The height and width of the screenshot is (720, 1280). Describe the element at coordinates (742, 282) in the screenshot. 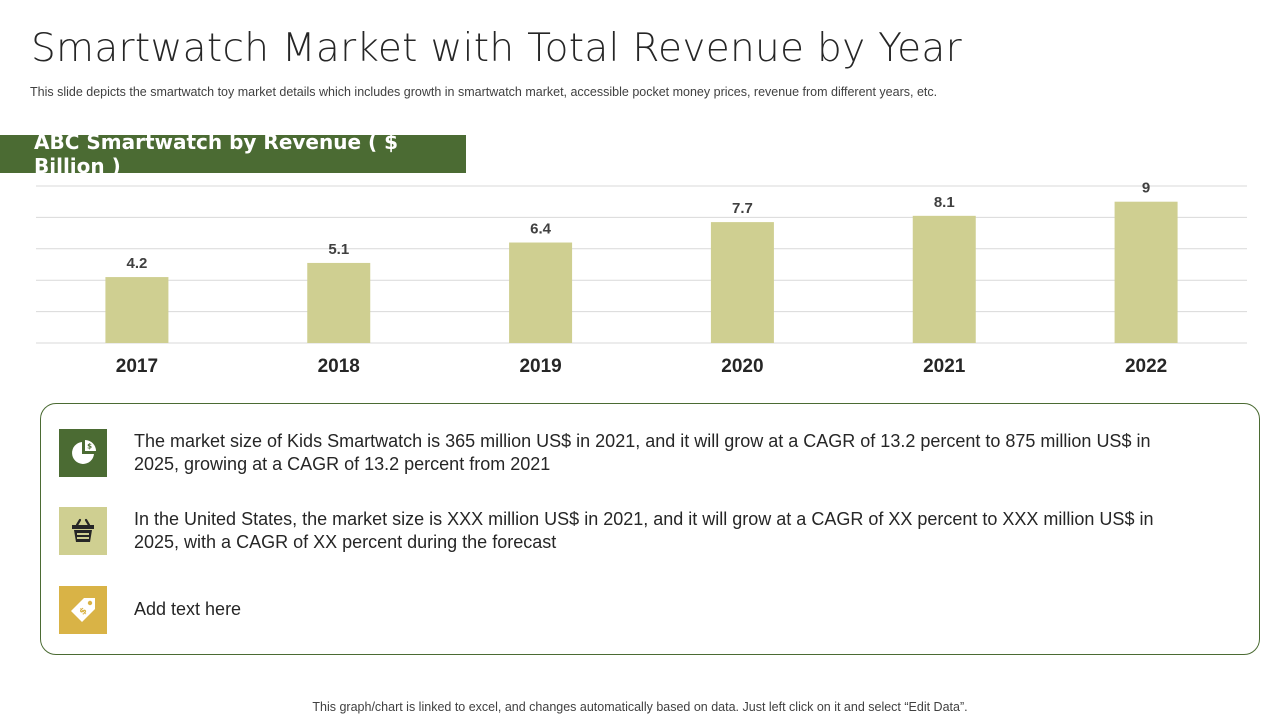

I see `bar-2020` at that location.